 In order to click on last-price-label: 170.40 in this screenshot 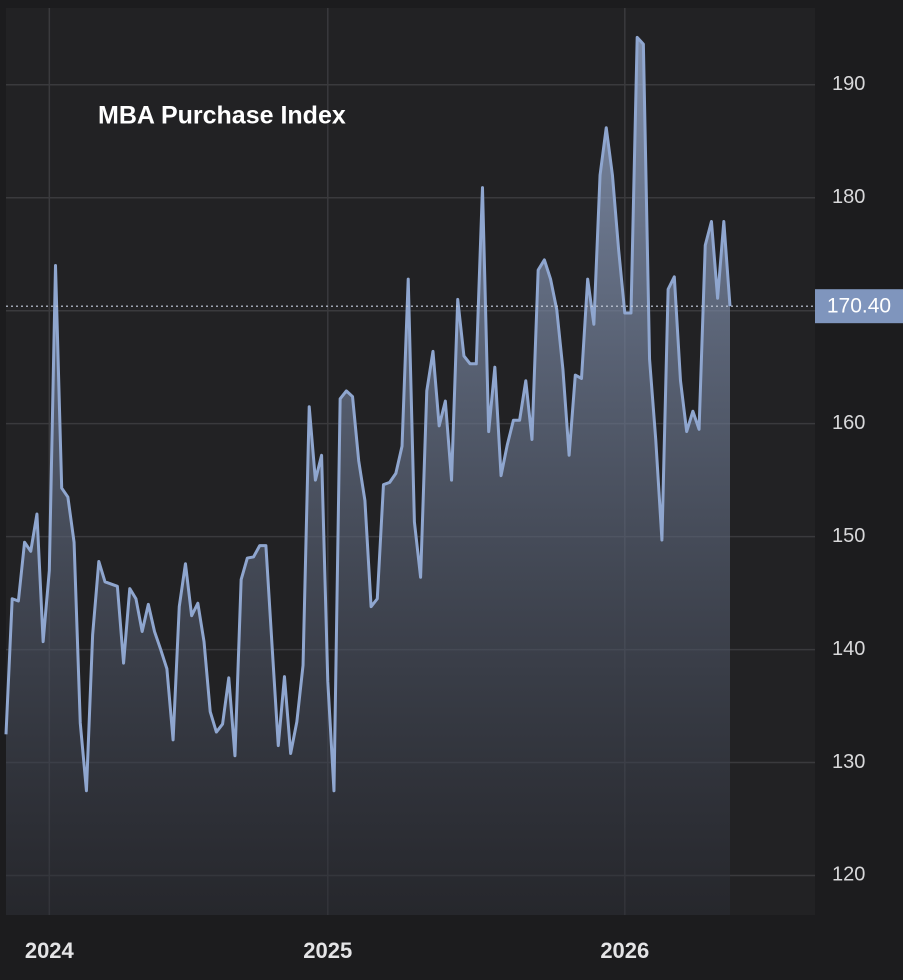, I will do `click(859, 306)`.